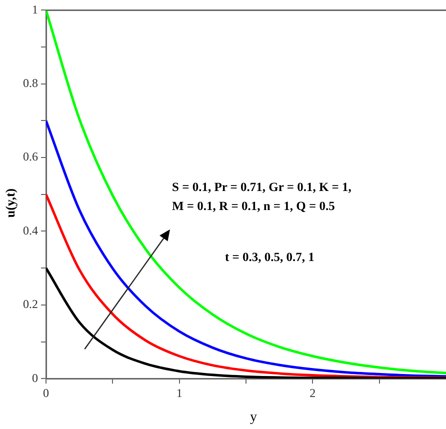 The height and width of the screenshot is (429, 446). I want to click on y-tick-label: 0.4, so click(30, 230).